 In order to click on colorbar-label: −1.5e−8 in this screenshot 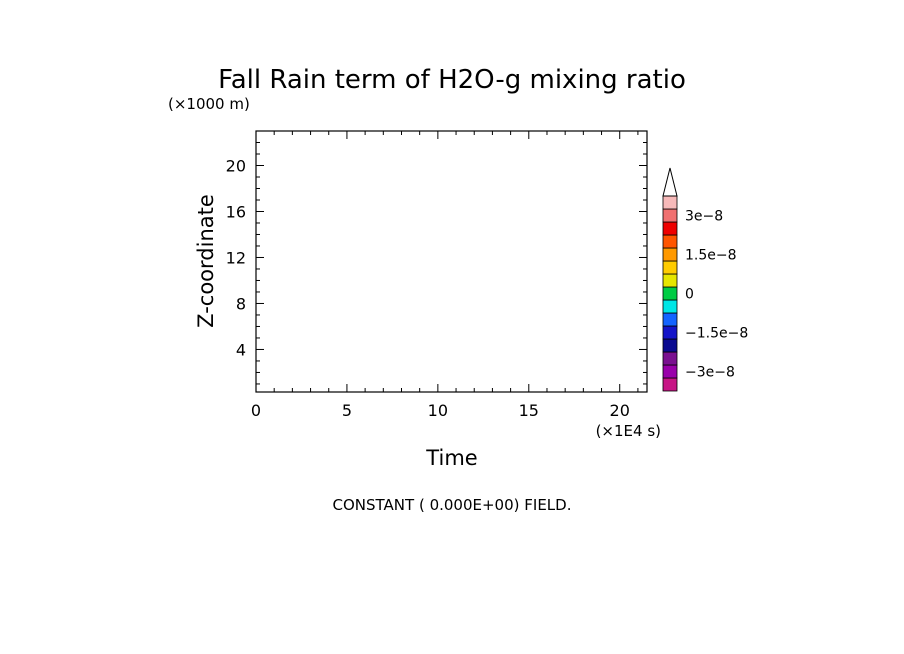, I will do `click(716, 334)`.